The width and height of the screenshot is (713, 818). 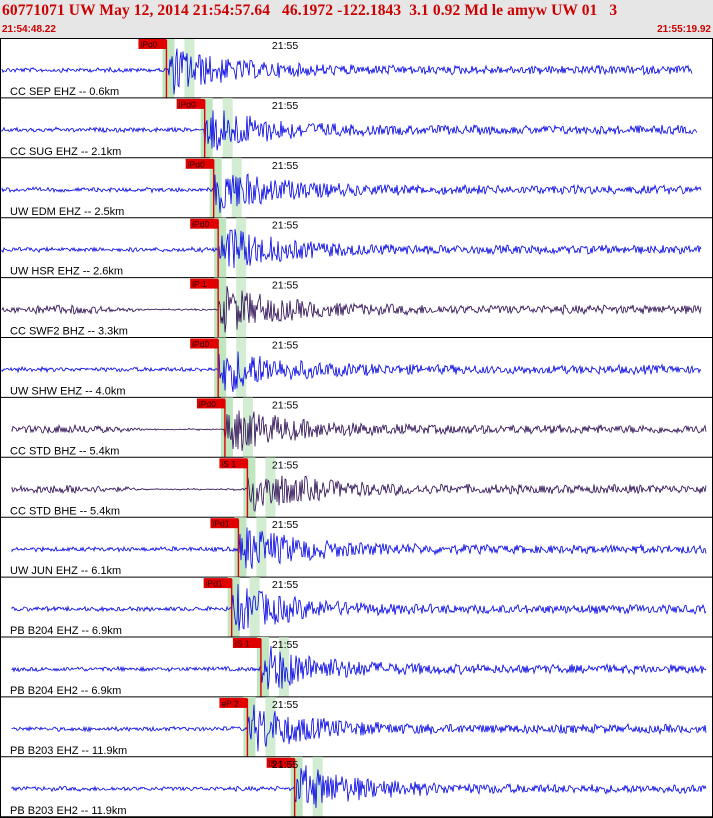 What do you see at coordinates (66, 631) in the screenshot?
I see `station-label: PB B204 EHZ -- 6.9km` at bounding box center [66, 631].